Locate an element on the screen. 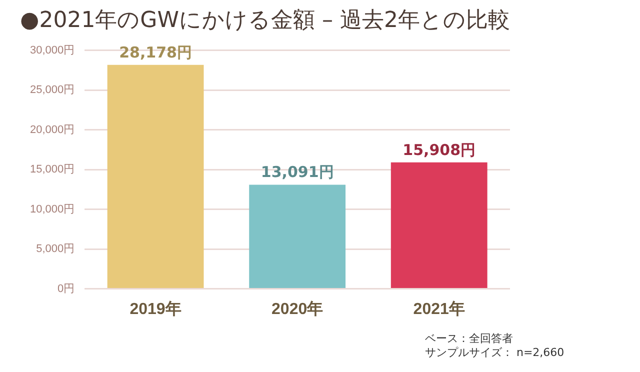 The height and width of the screenshot is (372, 640). y-tick-label: 0円 is located at coordinates (66, 288).